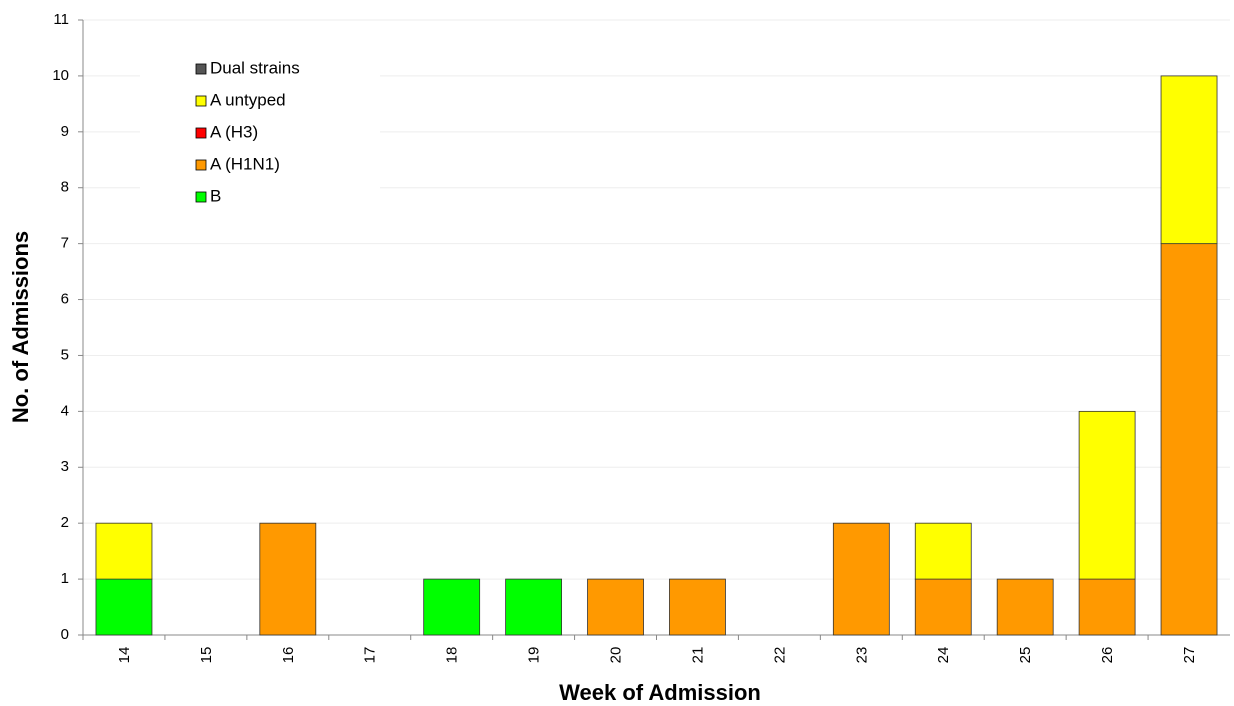 The height and width of the screenshot is (706, 1234). I want to click on legend-label: A (H3), so click(234, 131).